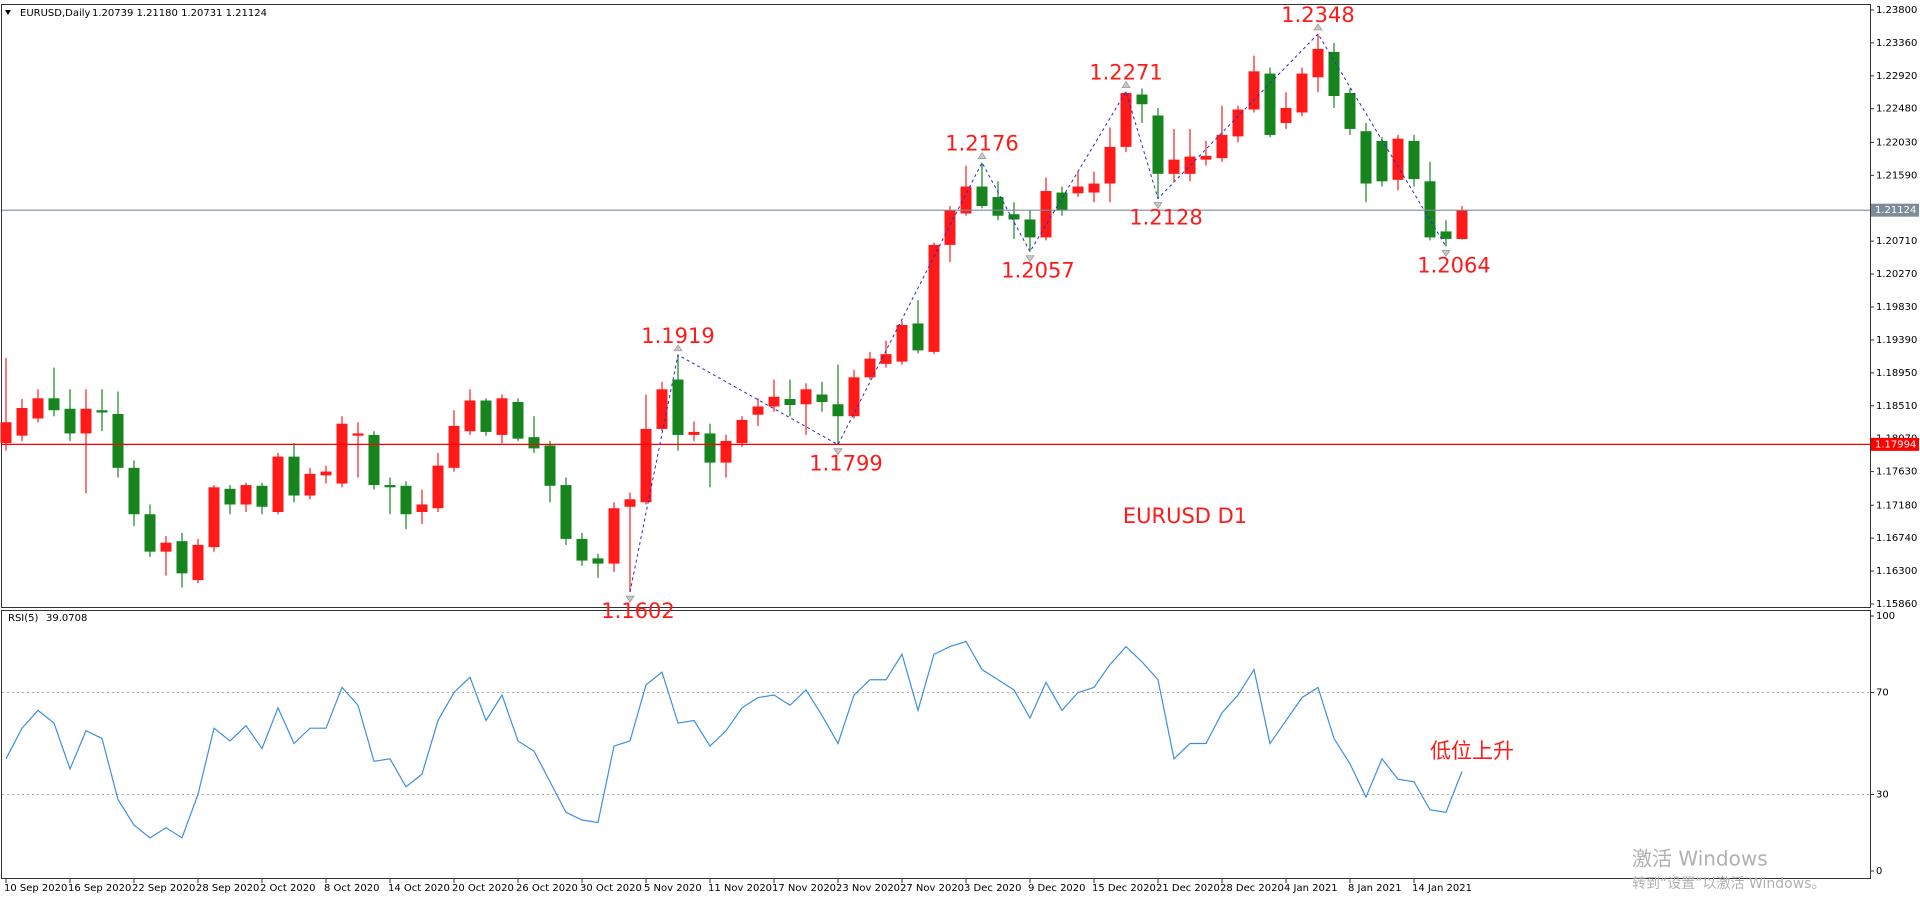 The image size is (1920, 900). What do you see at coordinates (1885, 616) in the screenshot?
I see `y-tick-label: 100` at bounding box center [1885, 616].